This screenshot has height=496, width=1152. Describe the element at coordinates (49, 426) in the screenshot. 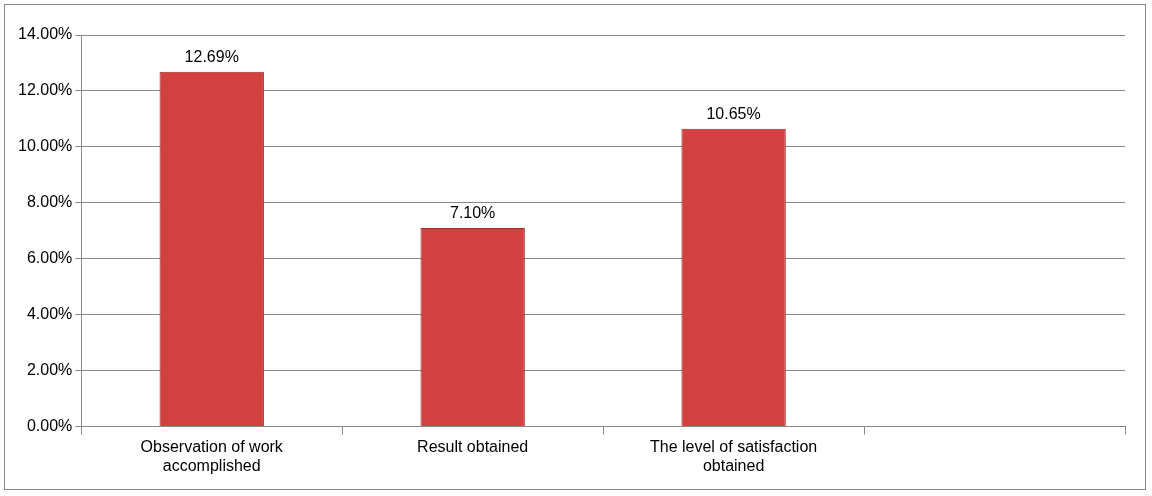

I see `y-tick-label: 0.00%` at that location.